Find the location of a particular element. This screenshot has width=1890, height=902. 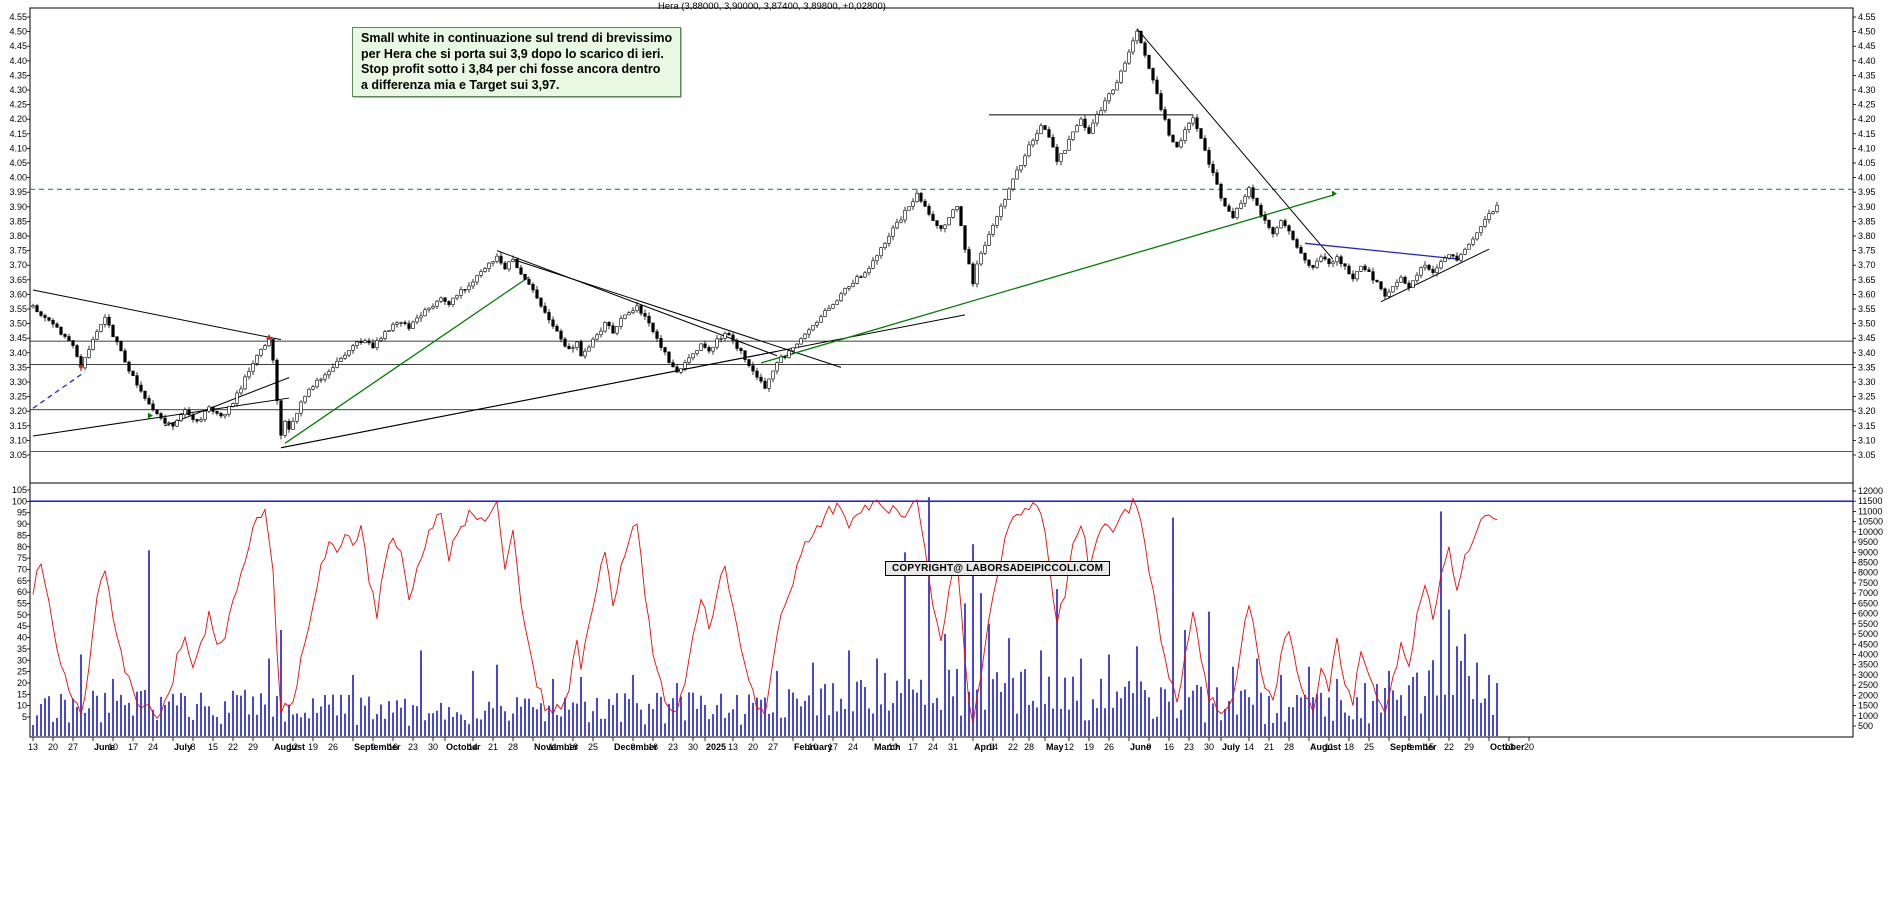

svg-text: 12000 is located at coordinates (1870, 491).